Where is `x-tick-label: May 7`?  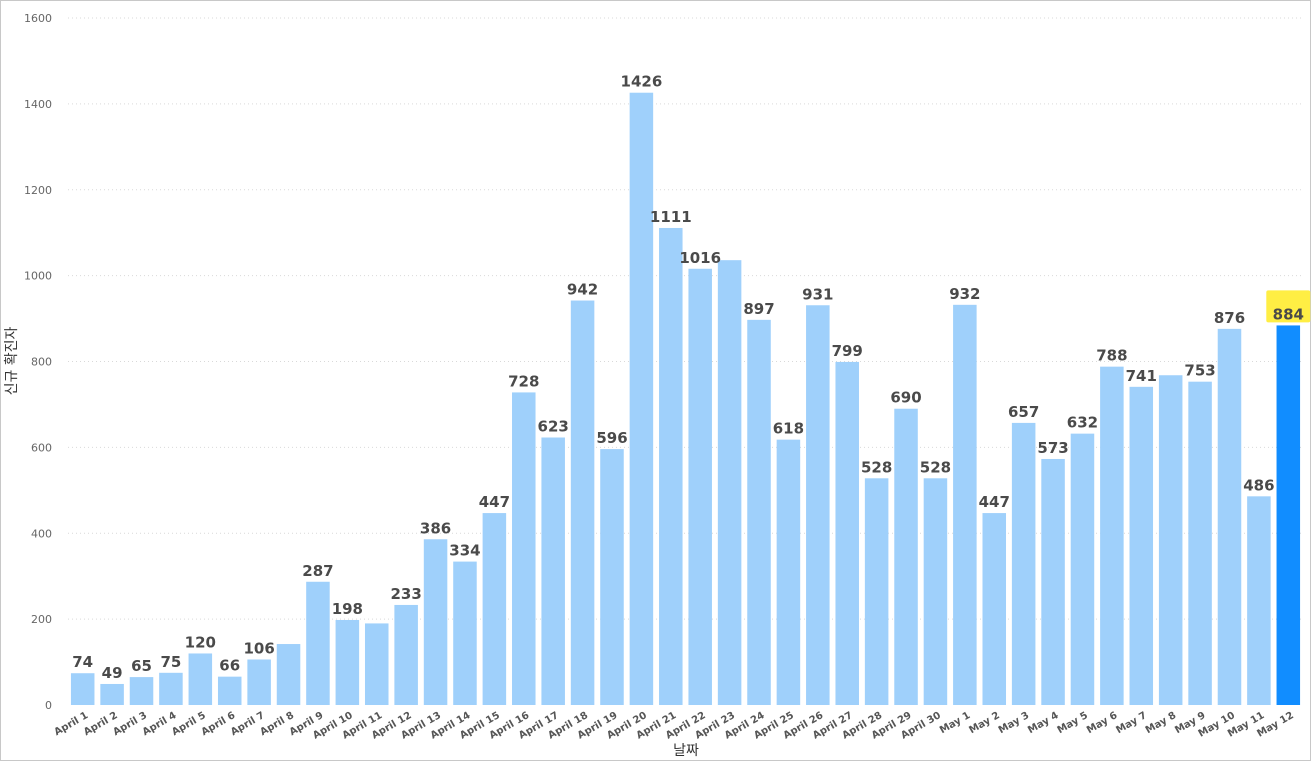 x-tick-label: May 7 is located at coordinates (1131, 723).